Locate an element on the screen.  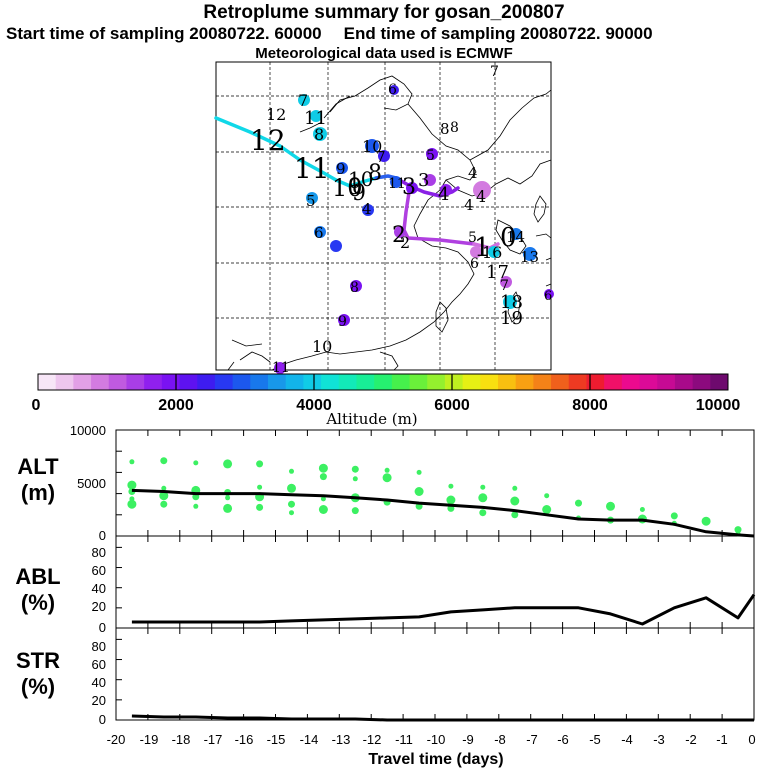
abl-ytick: 80 is located at coordinates (99, 552).